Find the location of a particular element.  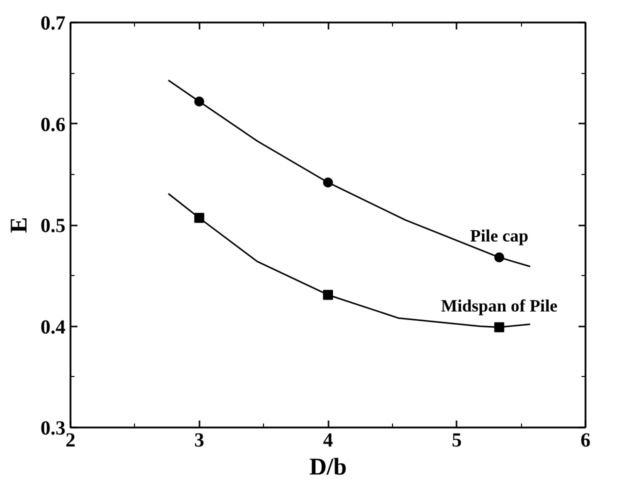

y-tick-label: 0.3 is located at coordinates (53, 429).